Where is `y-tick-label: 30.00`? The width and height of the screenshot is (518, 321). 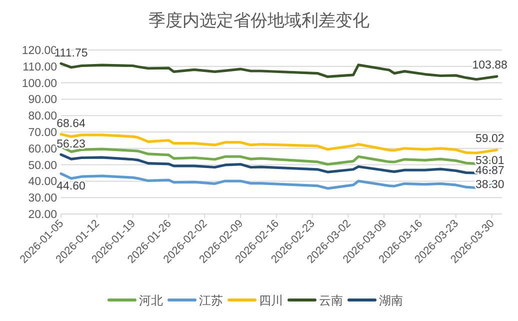 y-tick-label: 30.00 is located at coordinates (42, 198).